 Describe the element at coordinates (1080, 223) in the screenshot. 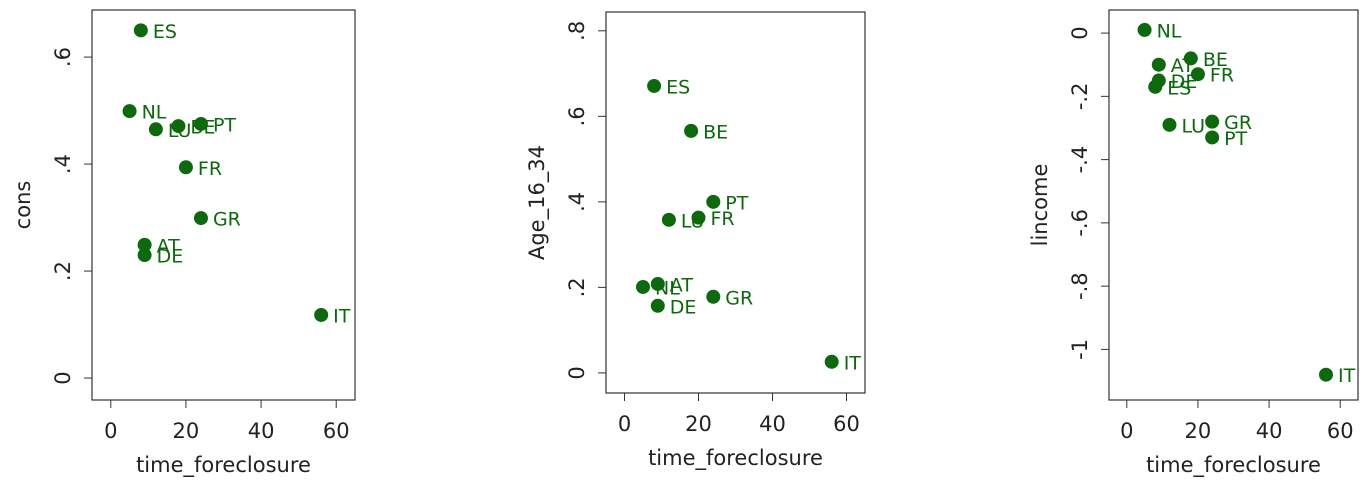

I see `y-tick-label: -.6` at that location.